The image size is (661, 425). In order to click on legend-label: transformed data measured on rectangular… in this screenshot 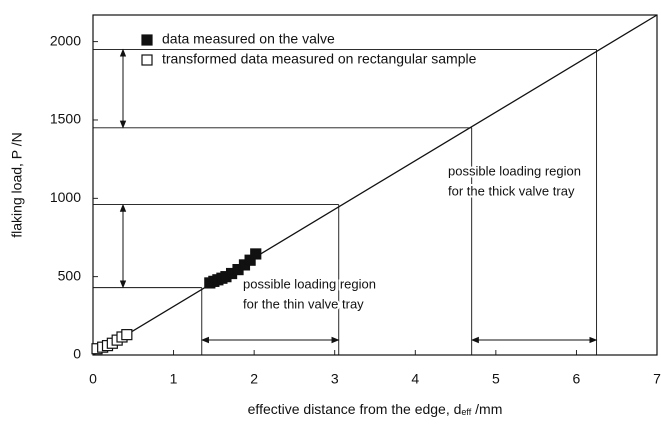, I will do `click(319, 59)`.